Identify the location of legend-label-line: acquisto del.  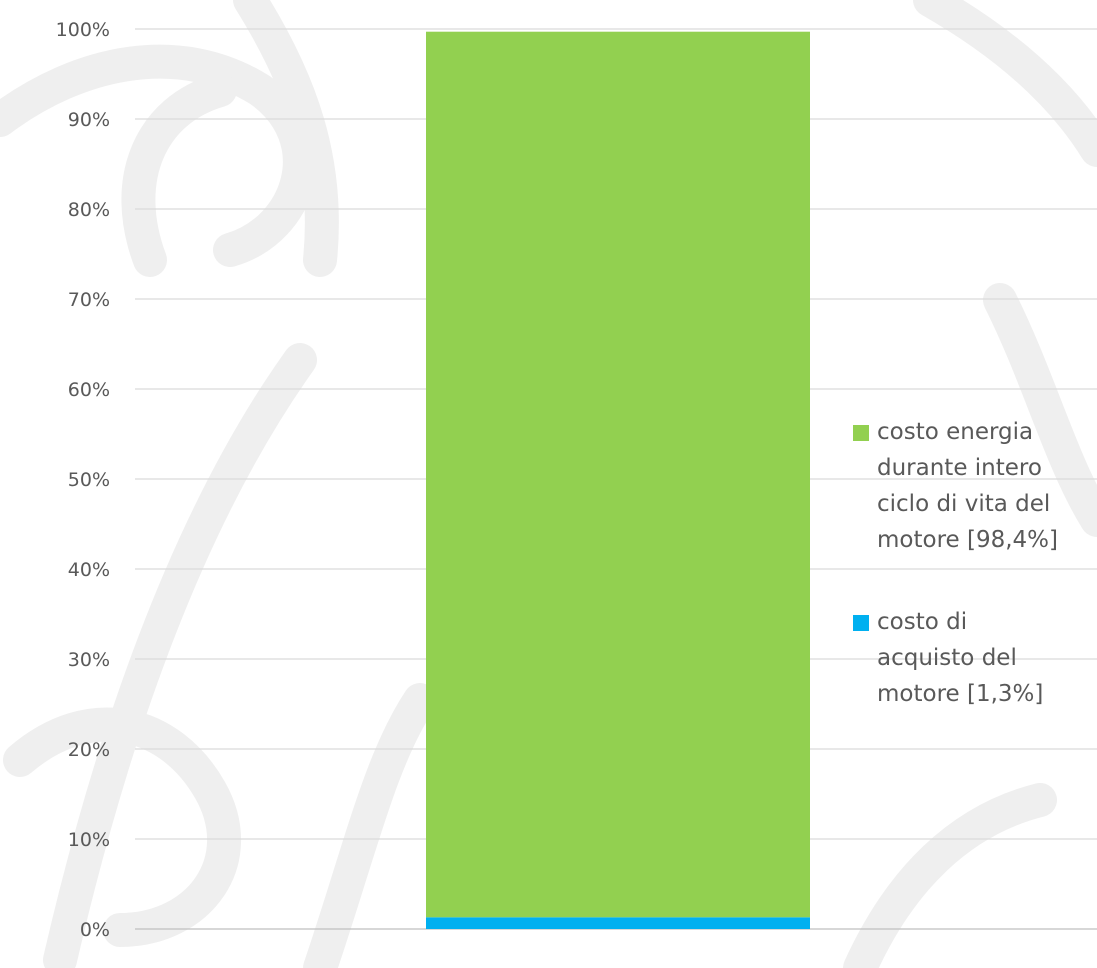
(947, 658).